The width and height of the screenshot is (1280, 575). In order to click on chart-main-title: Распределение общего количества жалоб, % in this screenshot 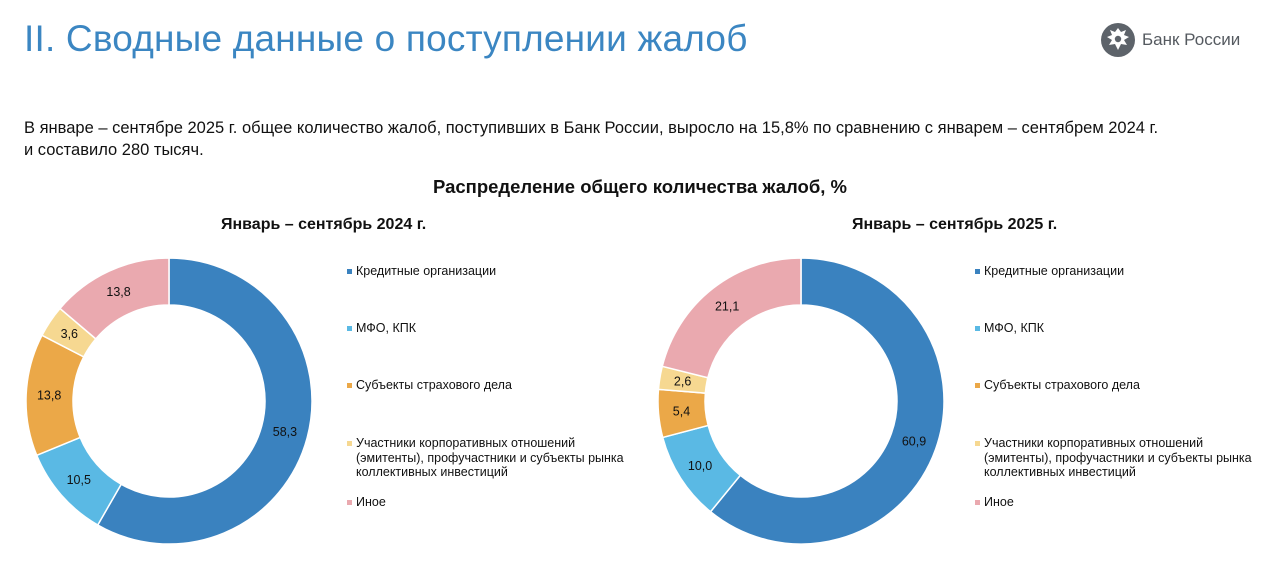, I will do `click(640, 186)`.